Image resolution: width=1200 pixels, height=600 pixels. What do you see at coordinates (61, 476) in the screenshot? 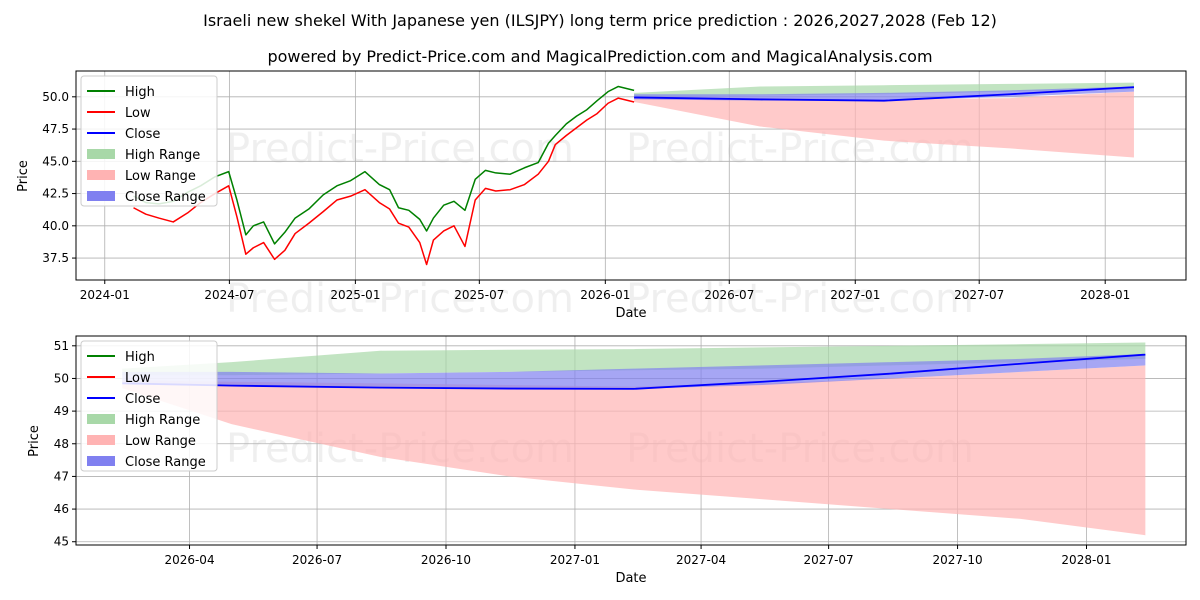
I see `y-tick-label: 47` at bounding box center [61, 476].